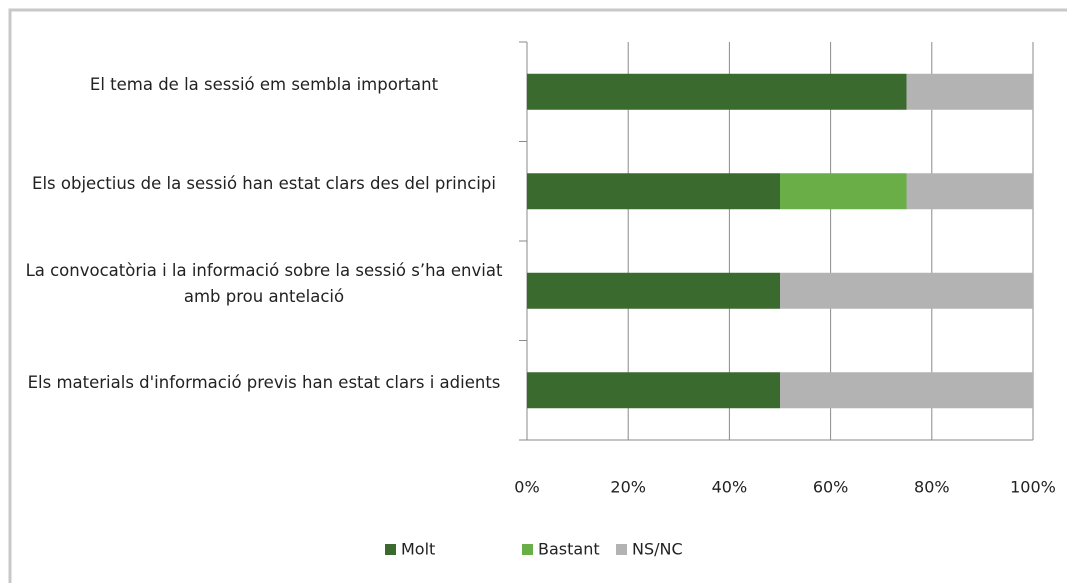 The width and height of the screenshot is (1067, 583). What do you see at coordinates (730, 487) in the screenshot?
I see `x-tick-label: 40%` at bounding box center [730, 487].